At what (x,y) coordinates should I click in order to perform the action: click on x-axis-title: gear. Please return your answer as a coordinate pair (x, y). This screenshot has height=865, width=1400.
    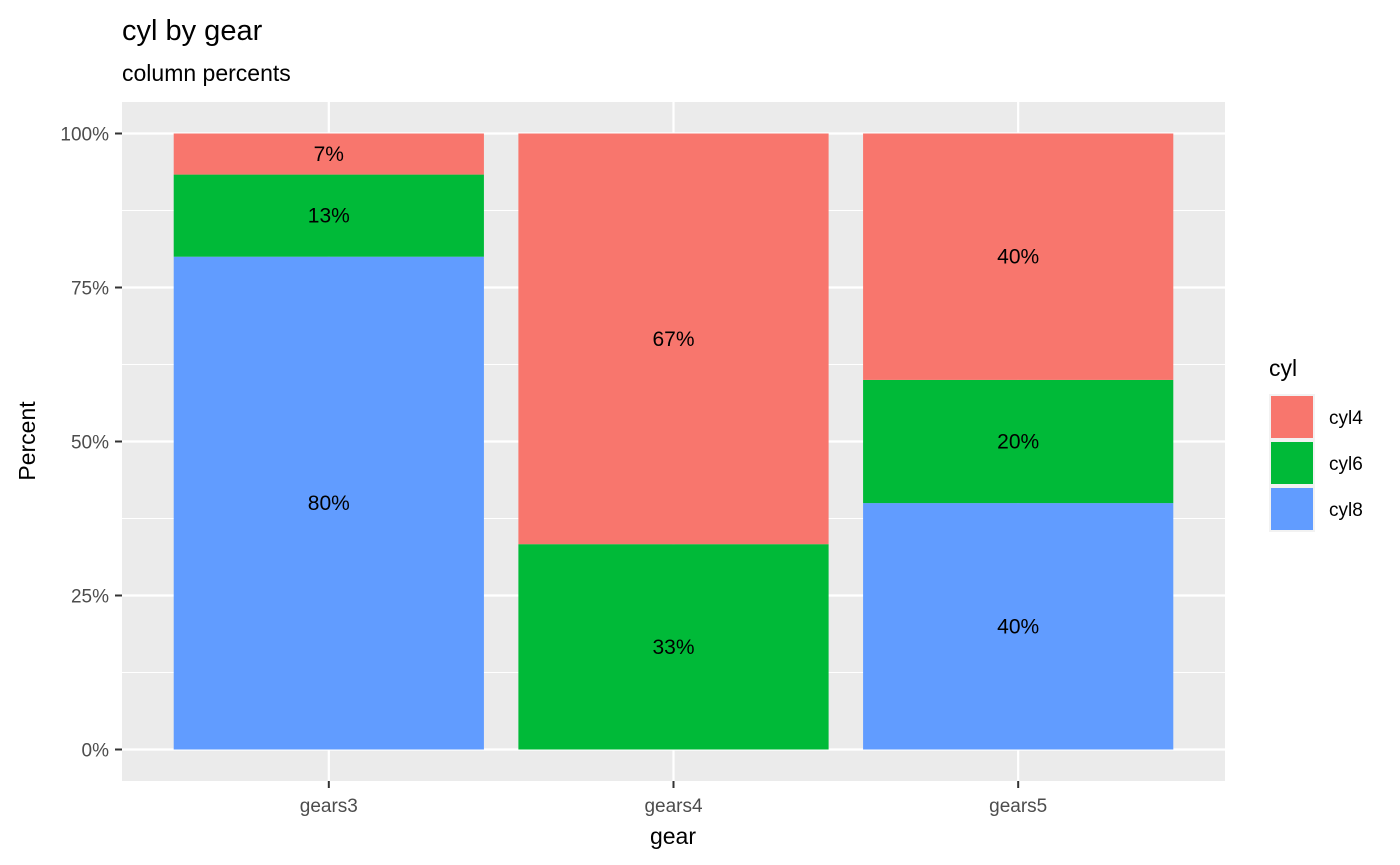
    Looking at the image, I should click on (673, 836).